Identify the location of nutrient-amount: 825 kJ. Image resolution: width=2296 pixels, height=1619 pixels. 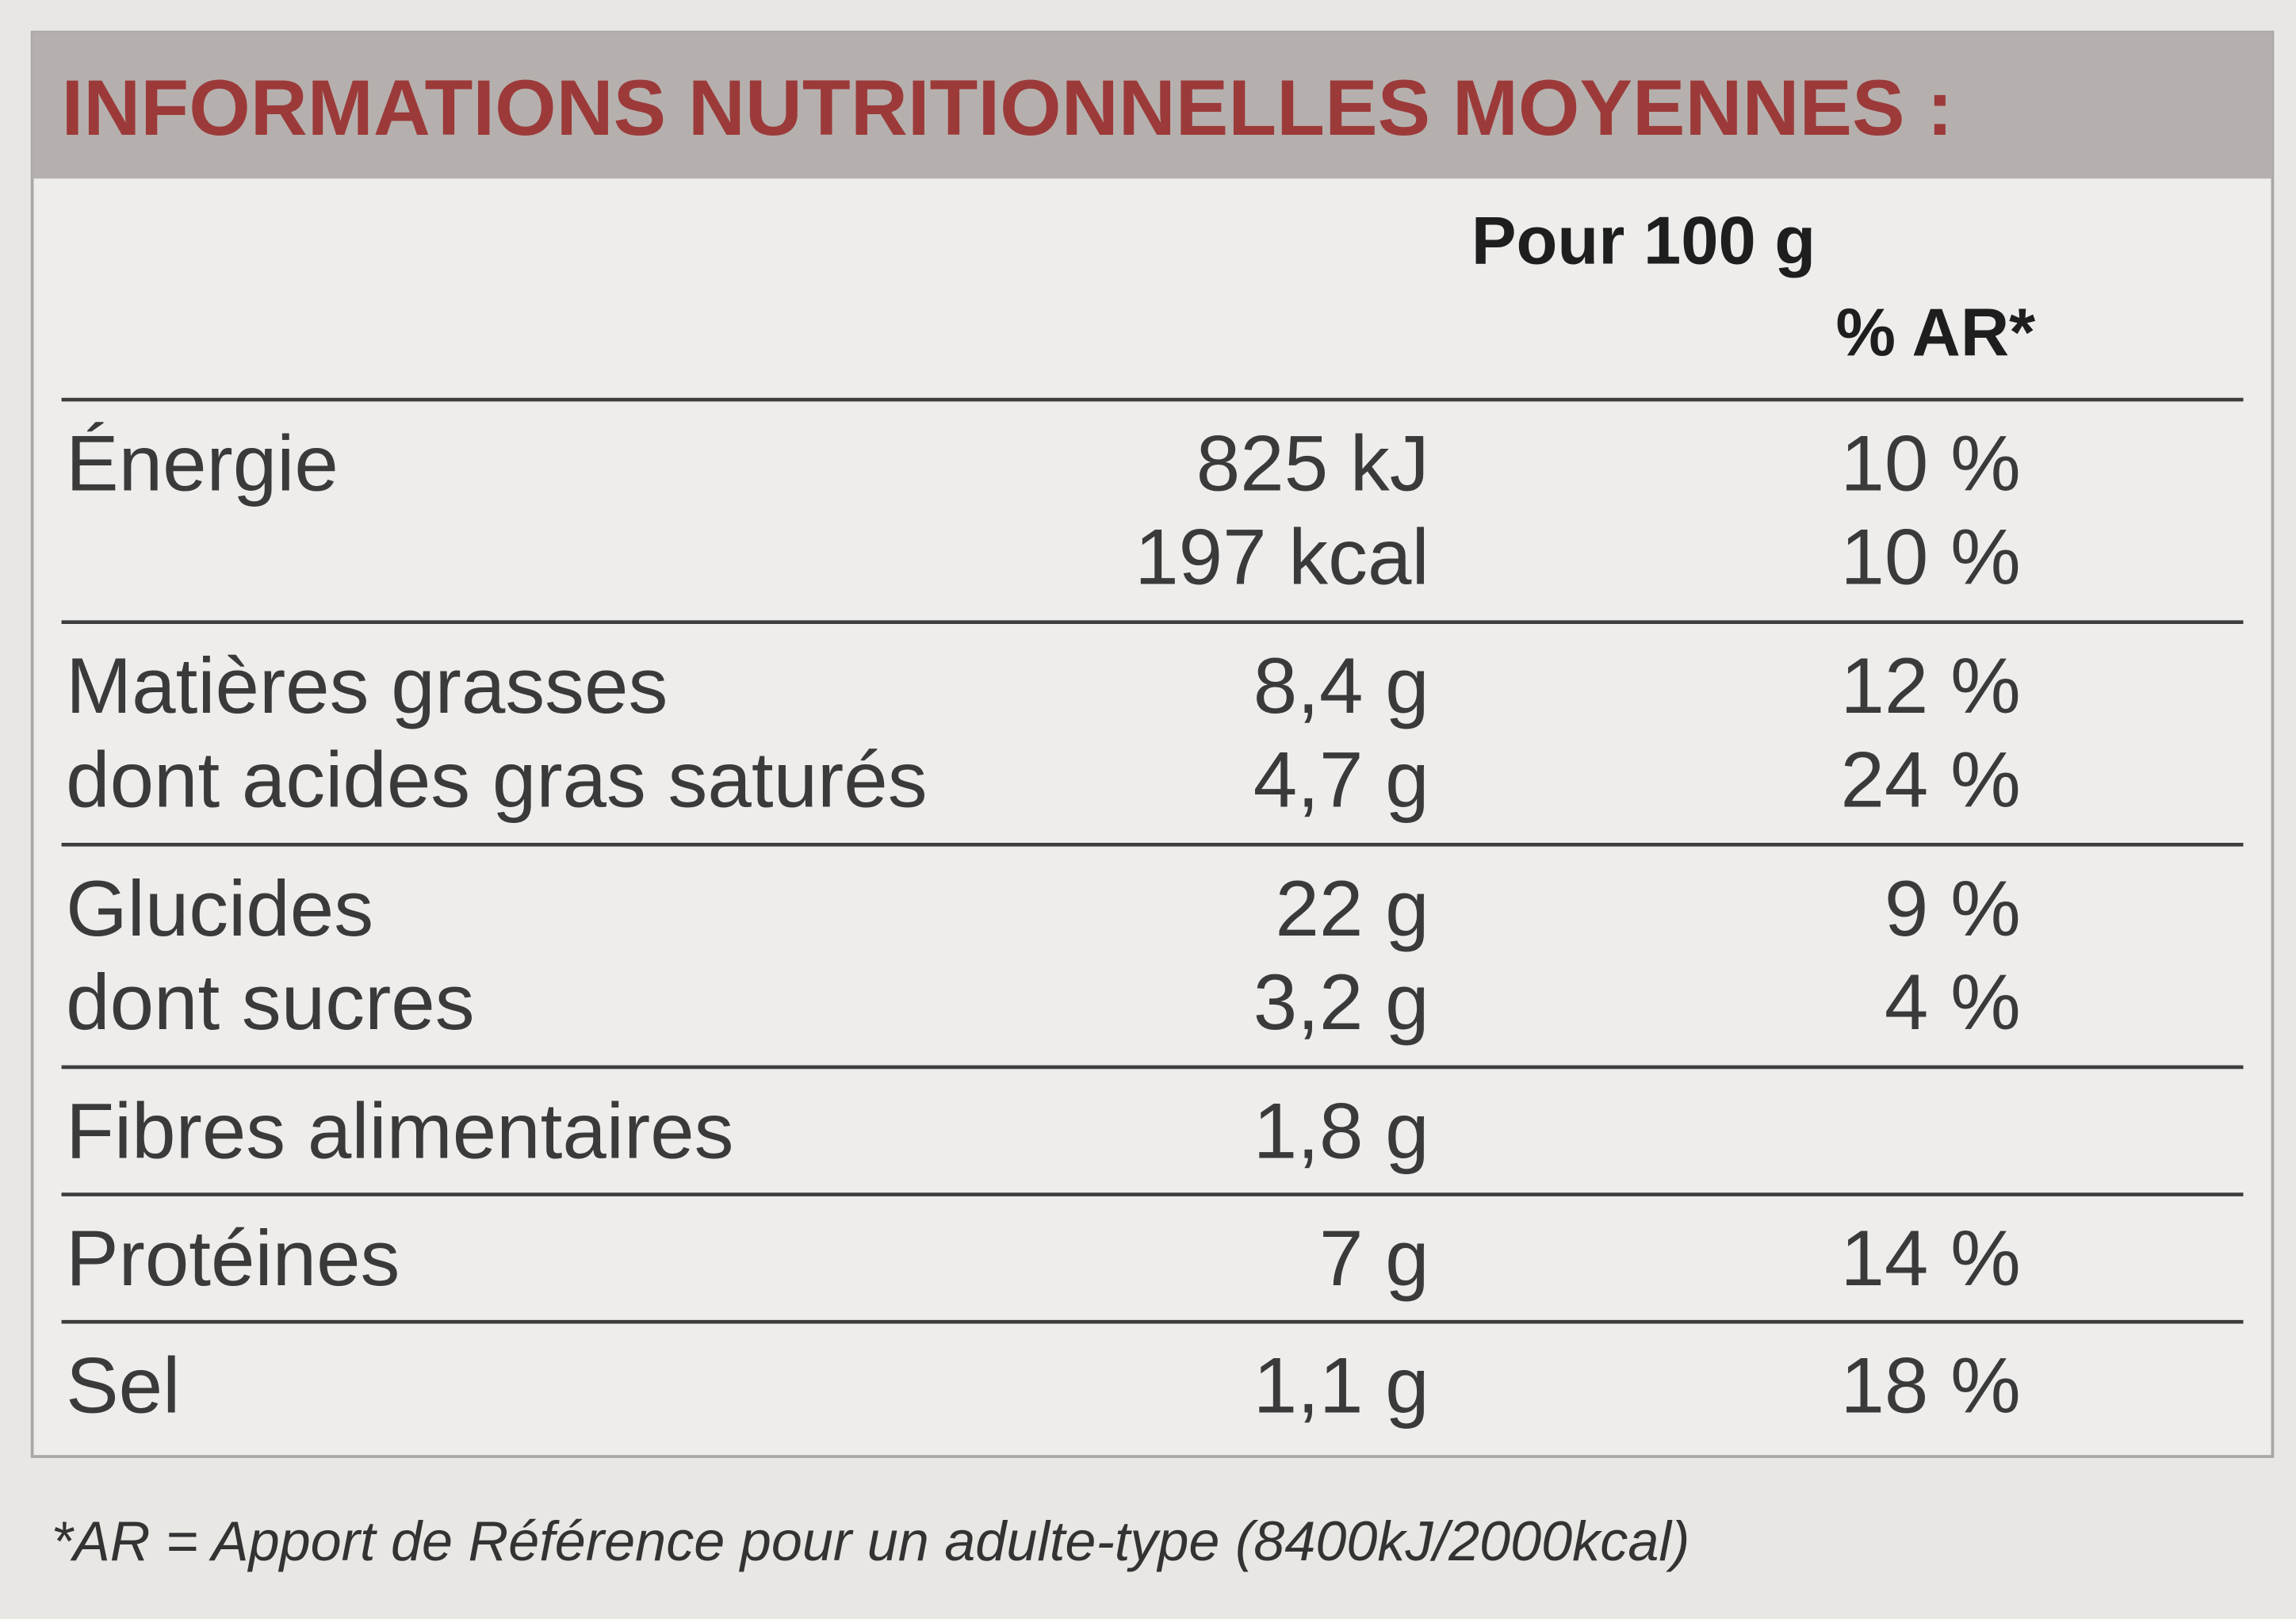
(1312, 464).